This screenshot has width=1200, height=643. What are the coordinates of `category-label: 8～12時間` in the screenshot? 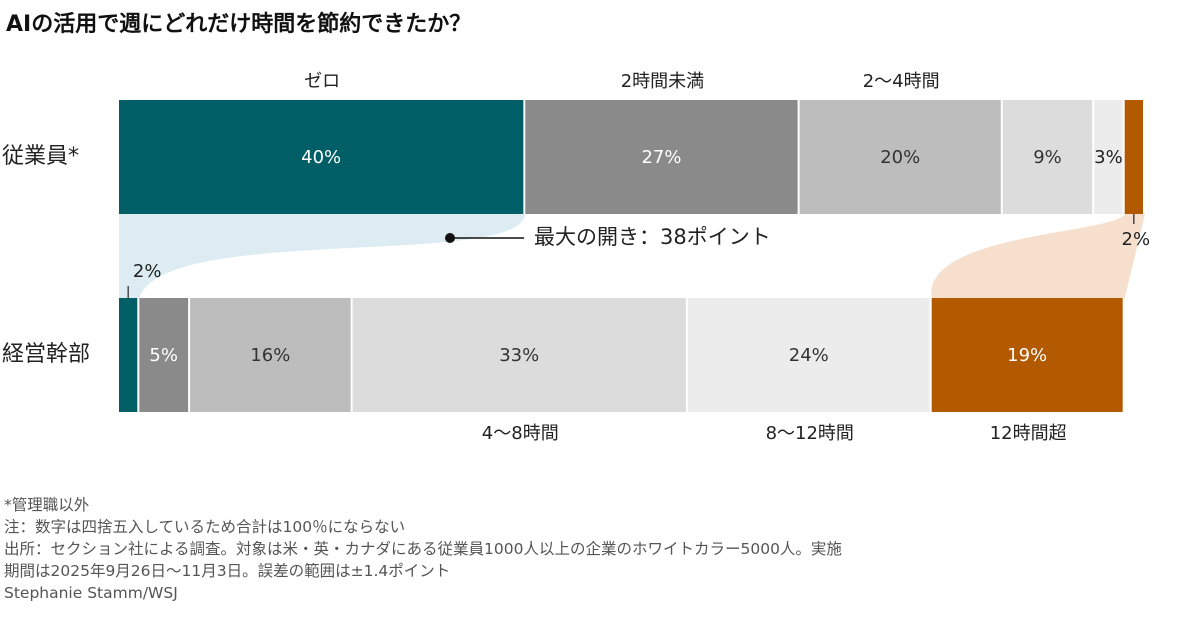 It's located at (810, 433).